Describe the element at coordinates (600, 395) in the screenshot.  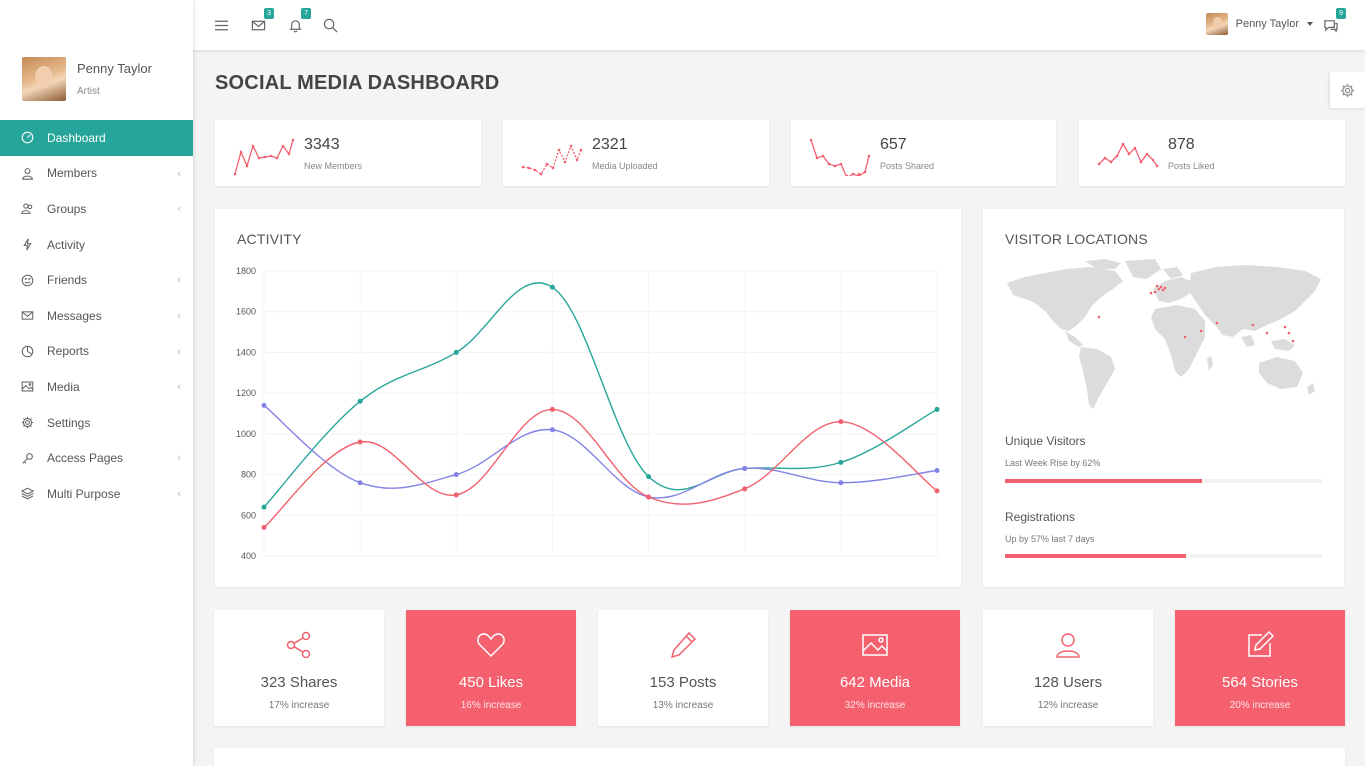
I see `series-line-teal` at that location.